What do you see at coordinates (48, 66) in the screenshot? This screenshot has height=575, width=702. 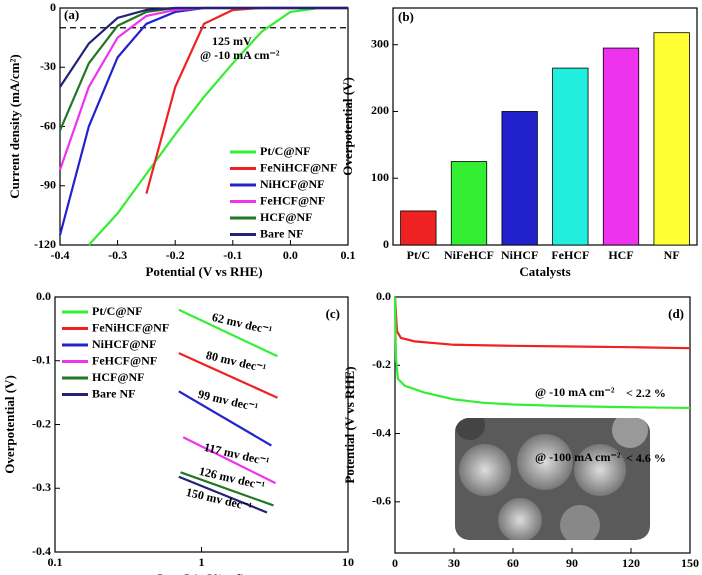 I see `y-tick-label: -30` at bounding box center [48, 66].